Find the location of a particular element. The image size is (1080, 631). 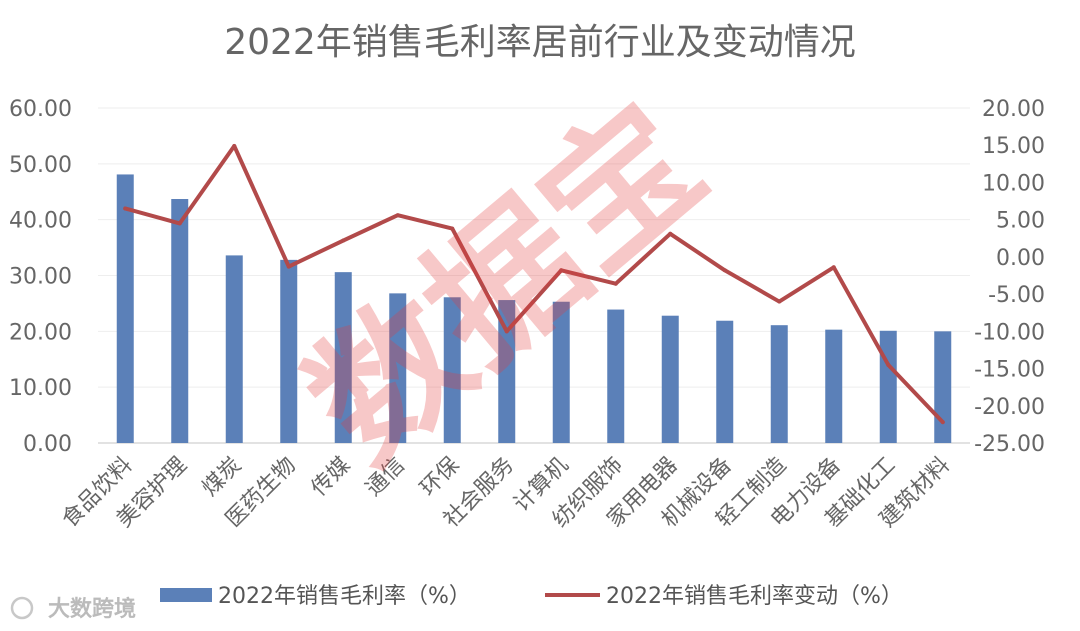

right-tick-label: 15.00 is located at coordinates (1013, 146).